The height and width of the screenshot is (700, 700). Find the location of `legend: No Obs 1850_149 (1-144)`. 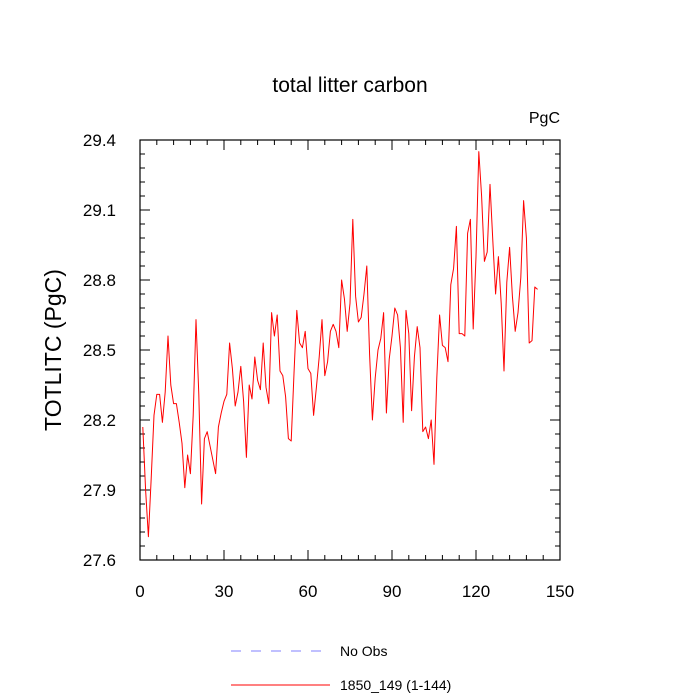

legend: No Obs 1850_149 (1-144) is located at coordinates (341, 668).